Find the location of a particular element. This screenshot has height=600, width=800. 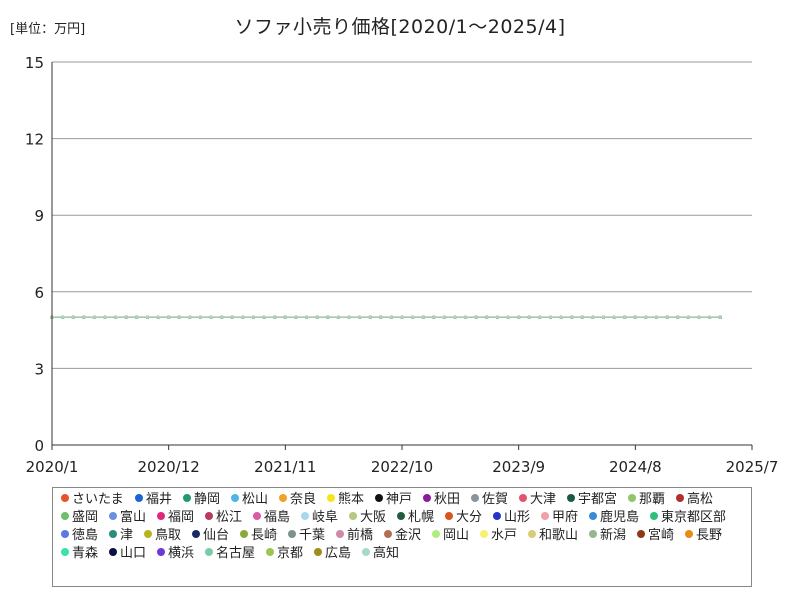

legend-item: 長崎 is located at coordinates (258, 535).